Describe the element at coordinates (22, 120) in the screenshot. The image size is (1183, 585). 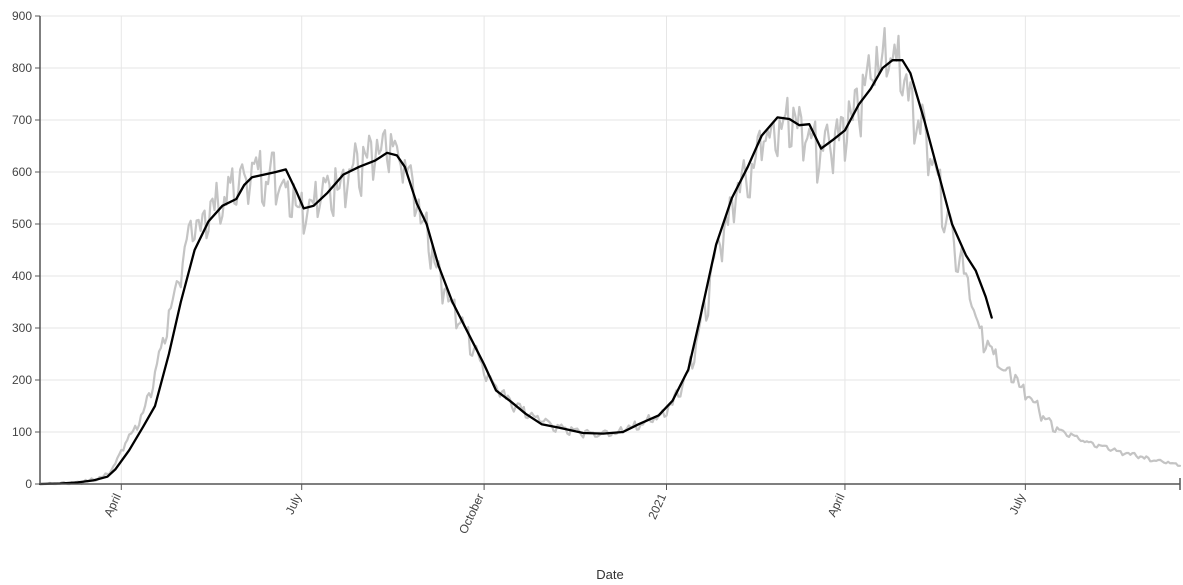
I see `y-tick-label: 700` at that location.